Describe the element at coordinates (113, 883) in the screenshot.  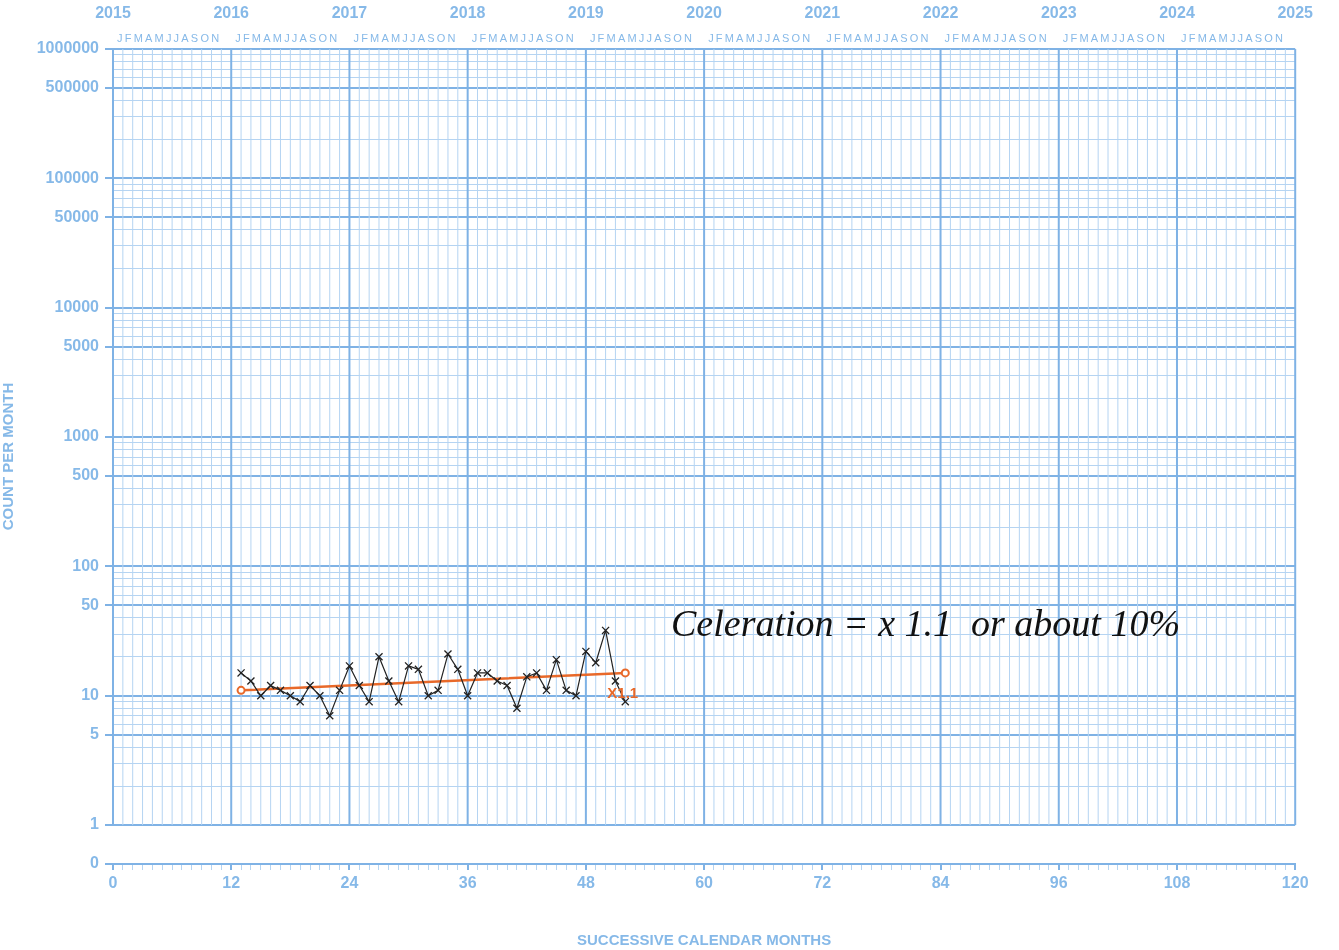
I see `x-tick-label: 0` at that location.